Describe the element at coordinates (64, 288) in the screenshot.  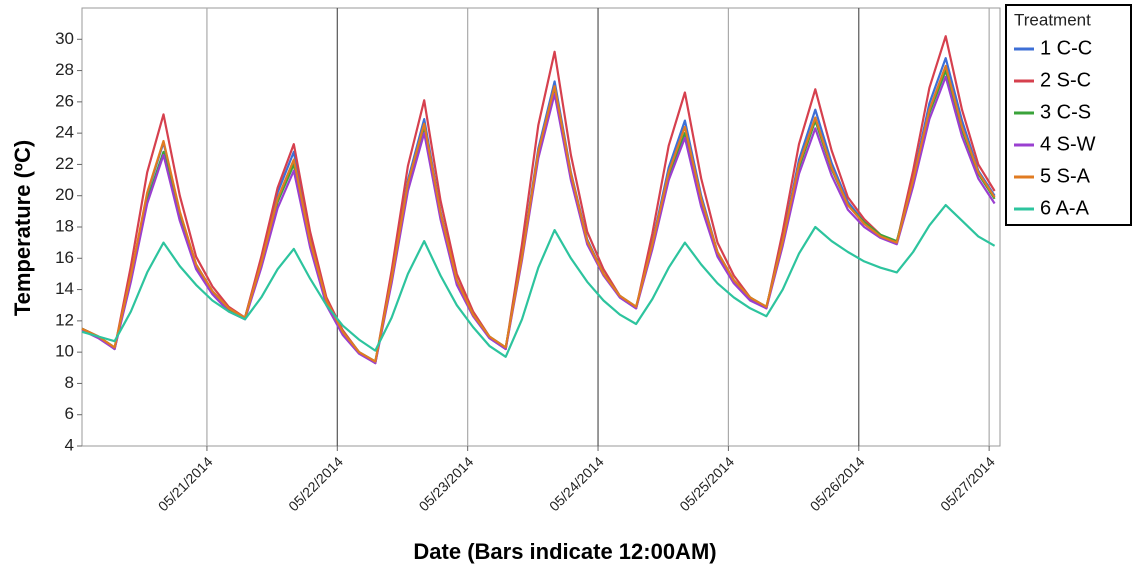
I see `y-tick-label: 14` at that location.